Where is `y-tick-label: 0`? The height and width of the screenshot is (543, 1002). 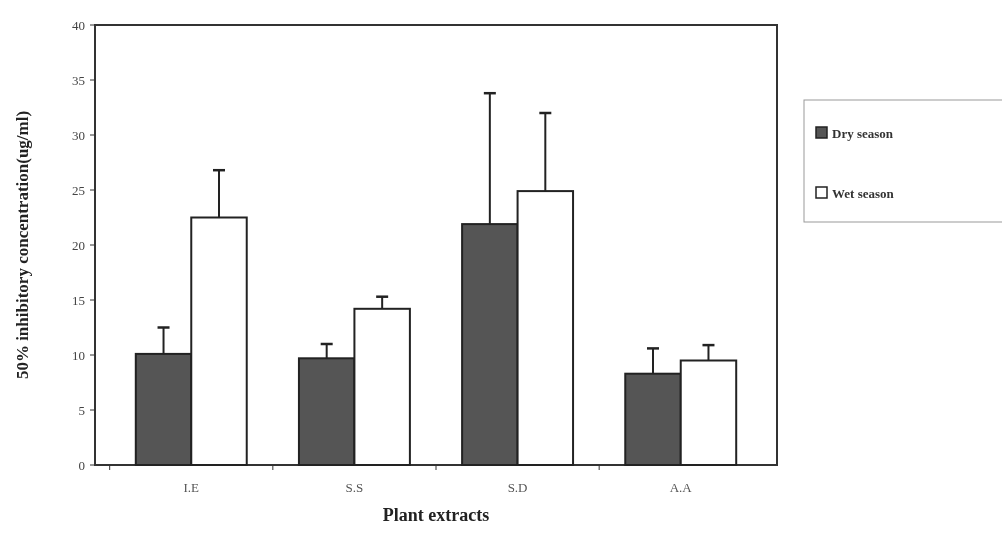 y-tick-label: 0 is located at coordinates (81, 465).